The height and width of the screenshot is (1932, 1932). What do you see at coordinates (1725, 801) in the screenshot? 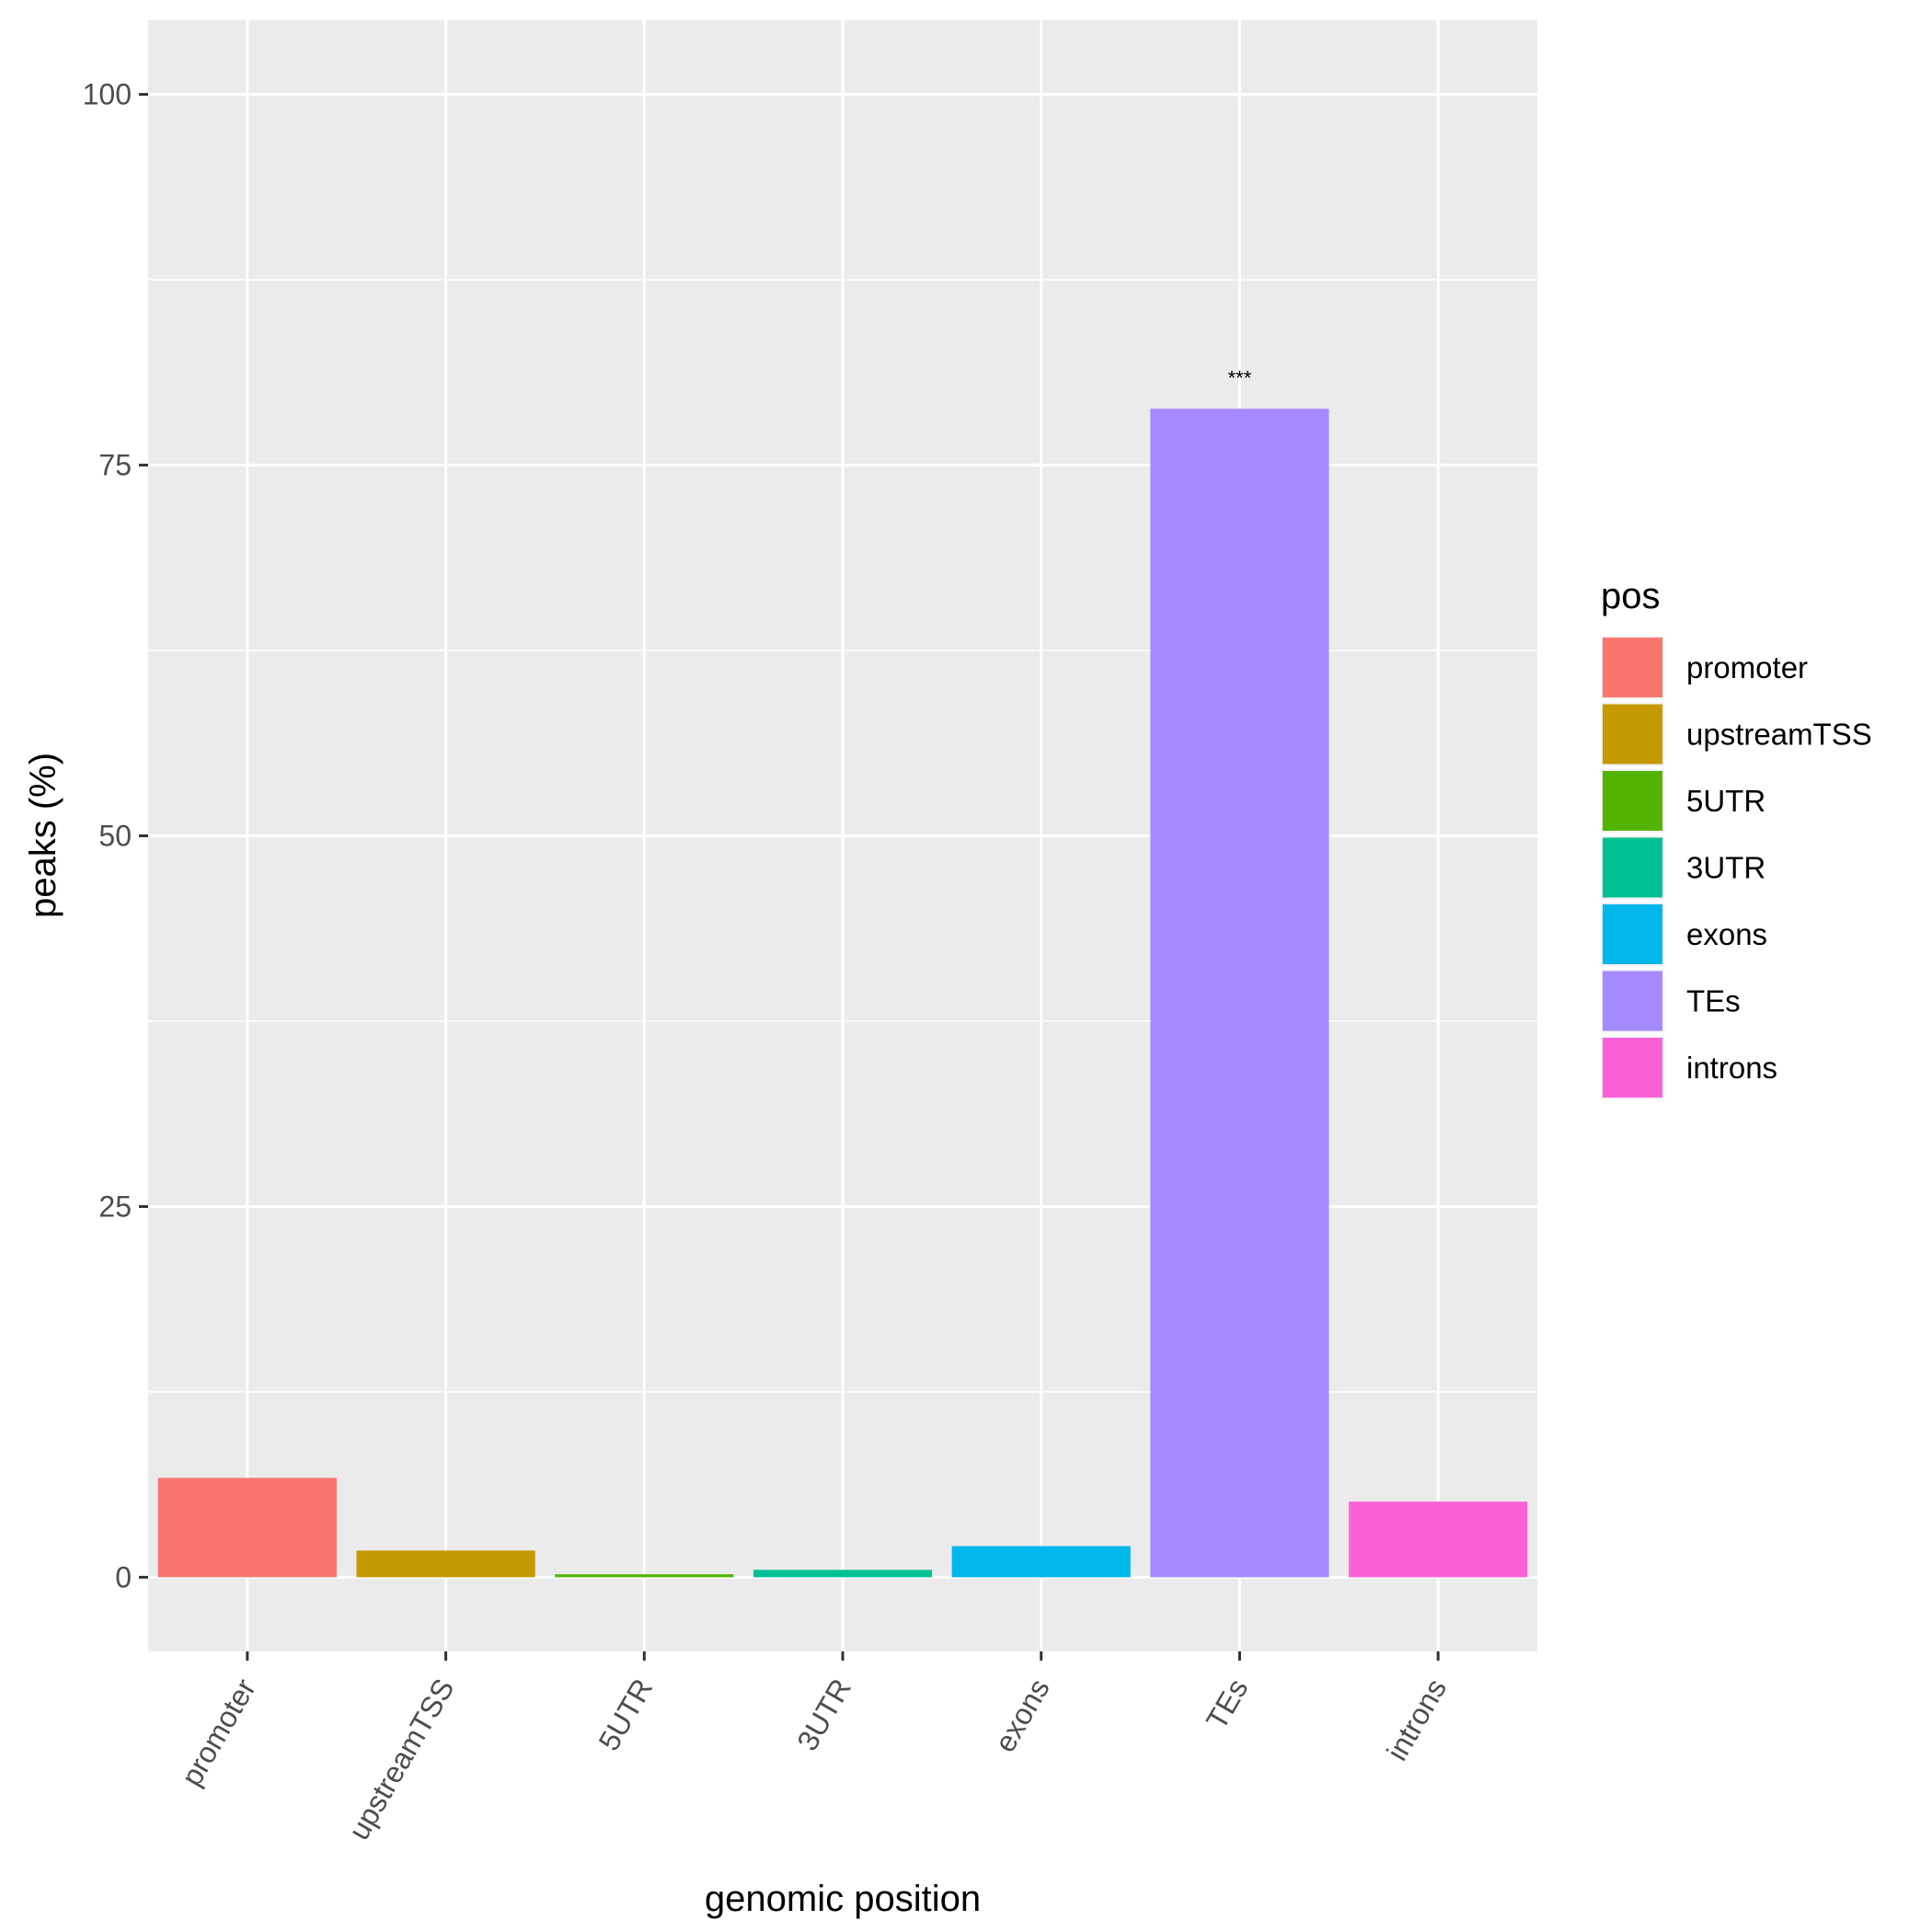
I see `legend-label: 5UTR` at bounding box center [1725, 801].